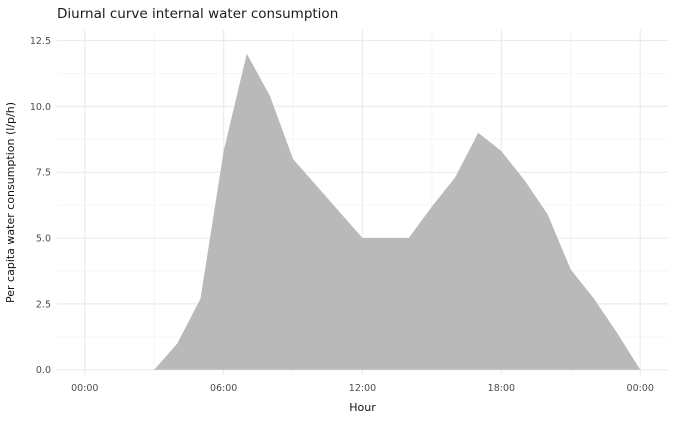 This screenshot has width=675, height=431. Describe the element at coordinates (40, 41) in the screenshot. I see `y-tick-label: 12.5` at that location.